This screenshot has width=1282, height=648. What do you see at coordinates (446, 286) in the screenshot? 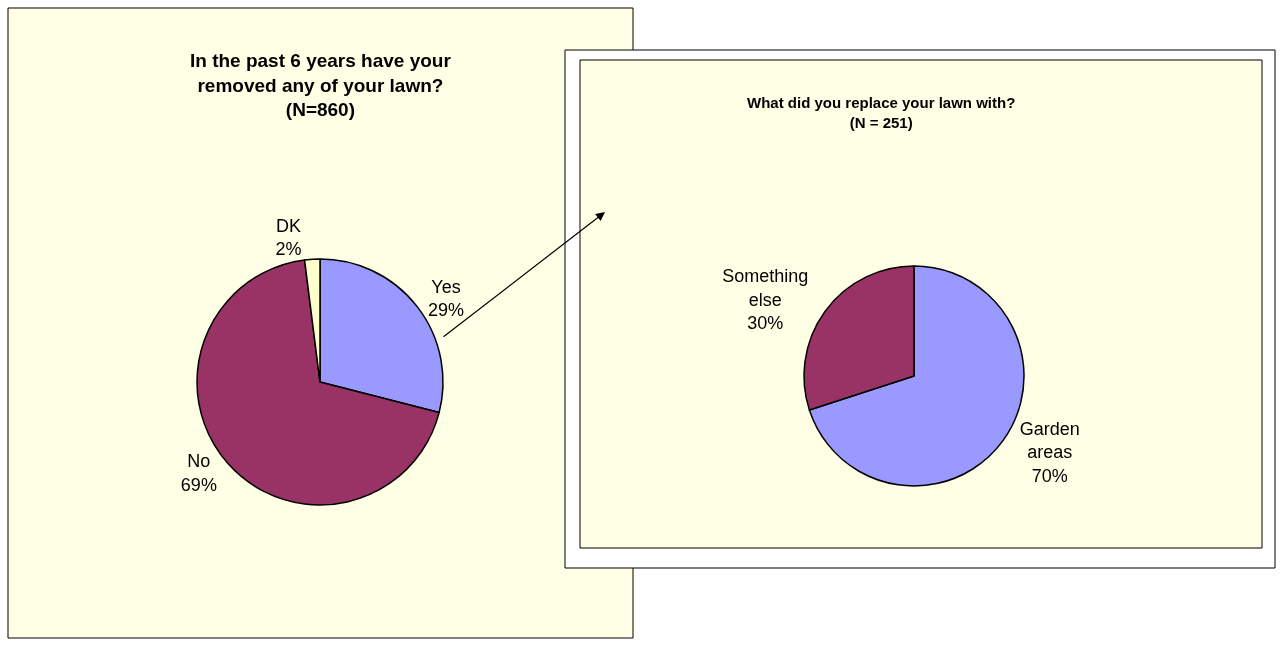
I see `slice-label: Yes` at bounding box center [446, 286].